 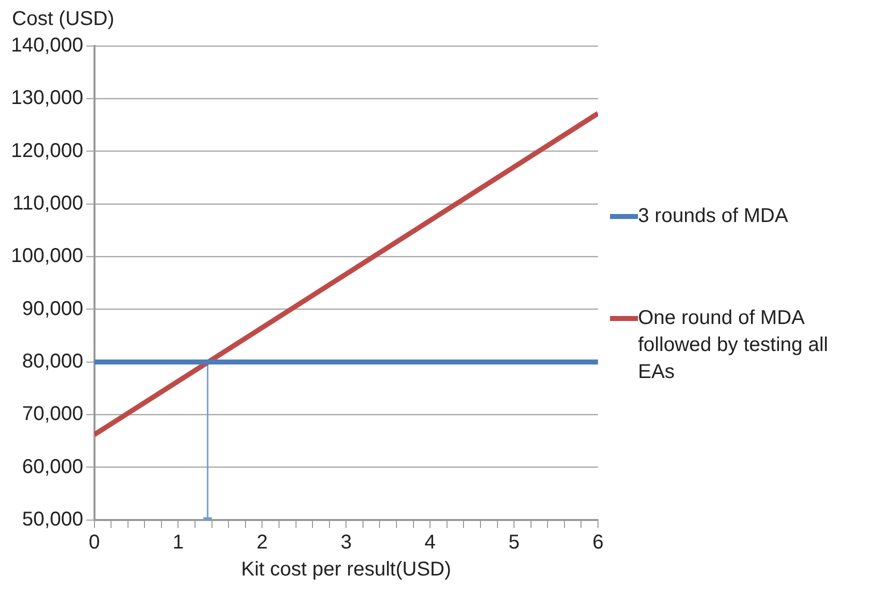 I want to click on y-tick-label: 70,000, so click(x=53, y=414).